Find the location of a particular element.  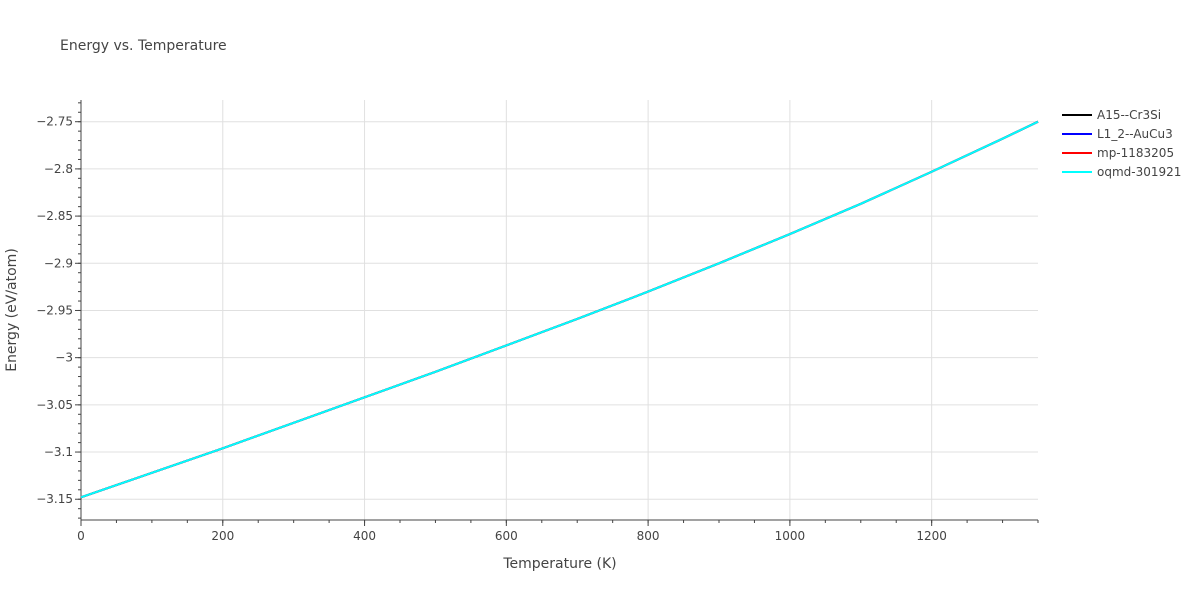

x-tick-label: 600 is located at coordinates (506, 536).